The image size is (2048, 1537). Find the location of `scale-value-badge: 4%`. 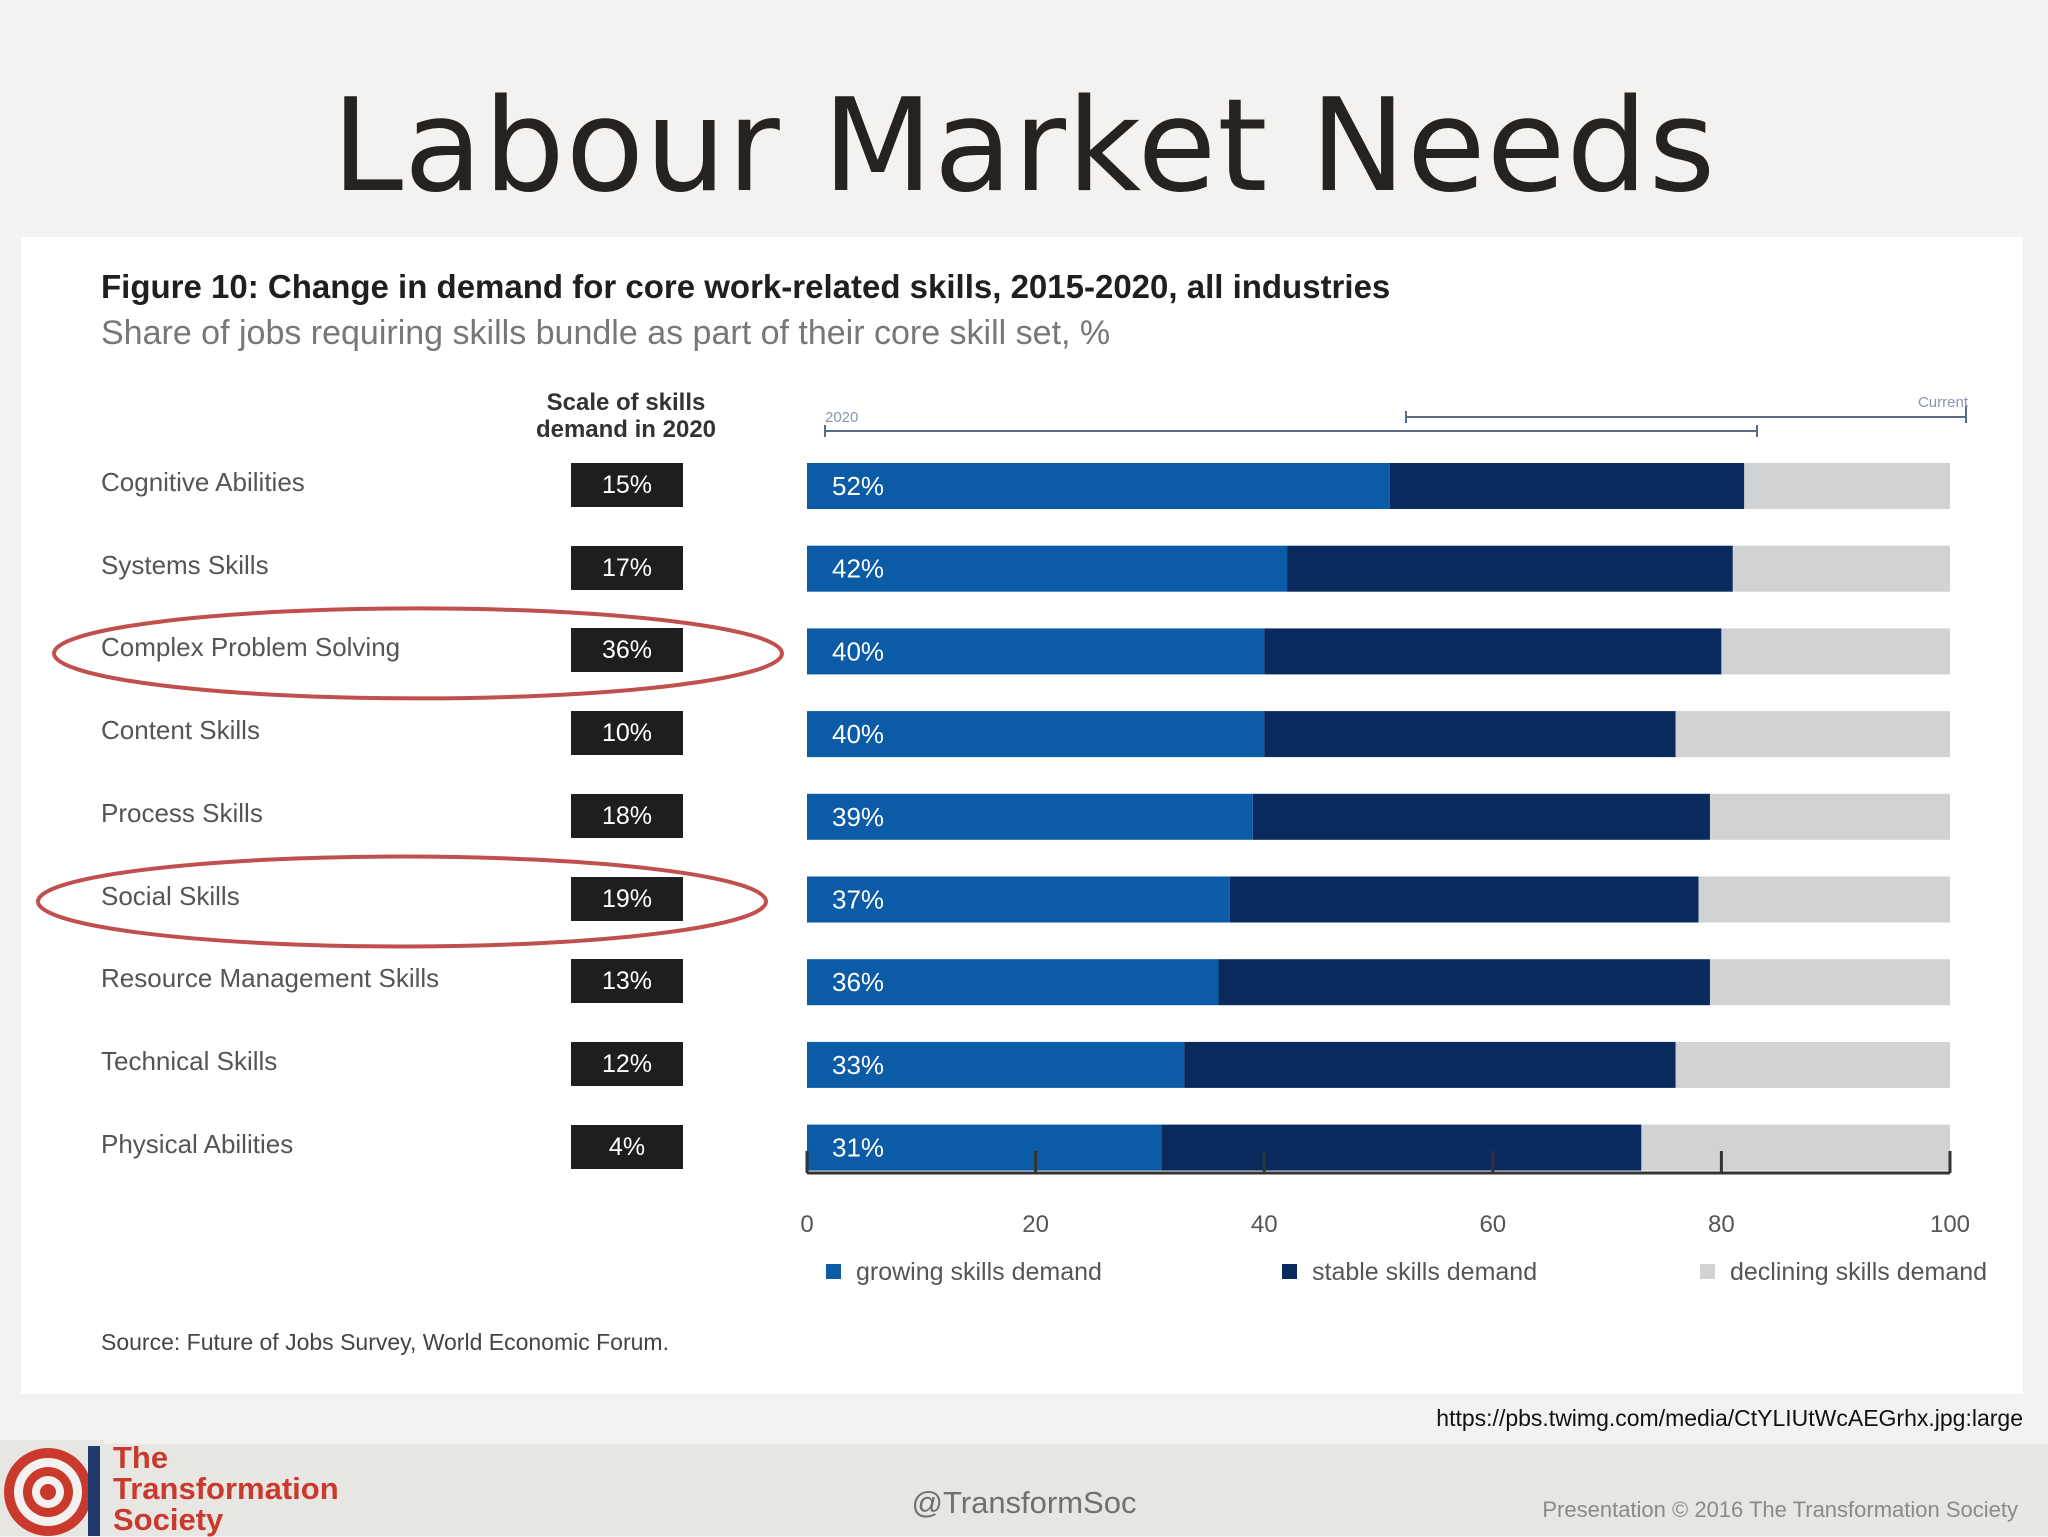

scale-value-badge: 4% is located at coordinates (627, 1146).